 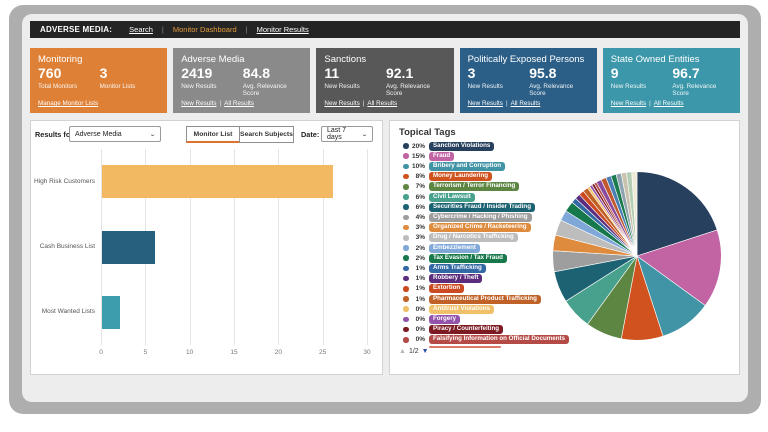 I want to click on legend-percent: 1%, so click(x=420, y=299).